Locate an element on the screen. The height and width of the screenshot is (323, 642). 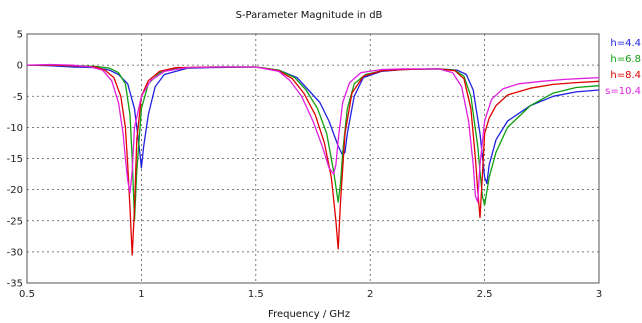
y-tick-label: -15 is located at coordinates (15, 159).